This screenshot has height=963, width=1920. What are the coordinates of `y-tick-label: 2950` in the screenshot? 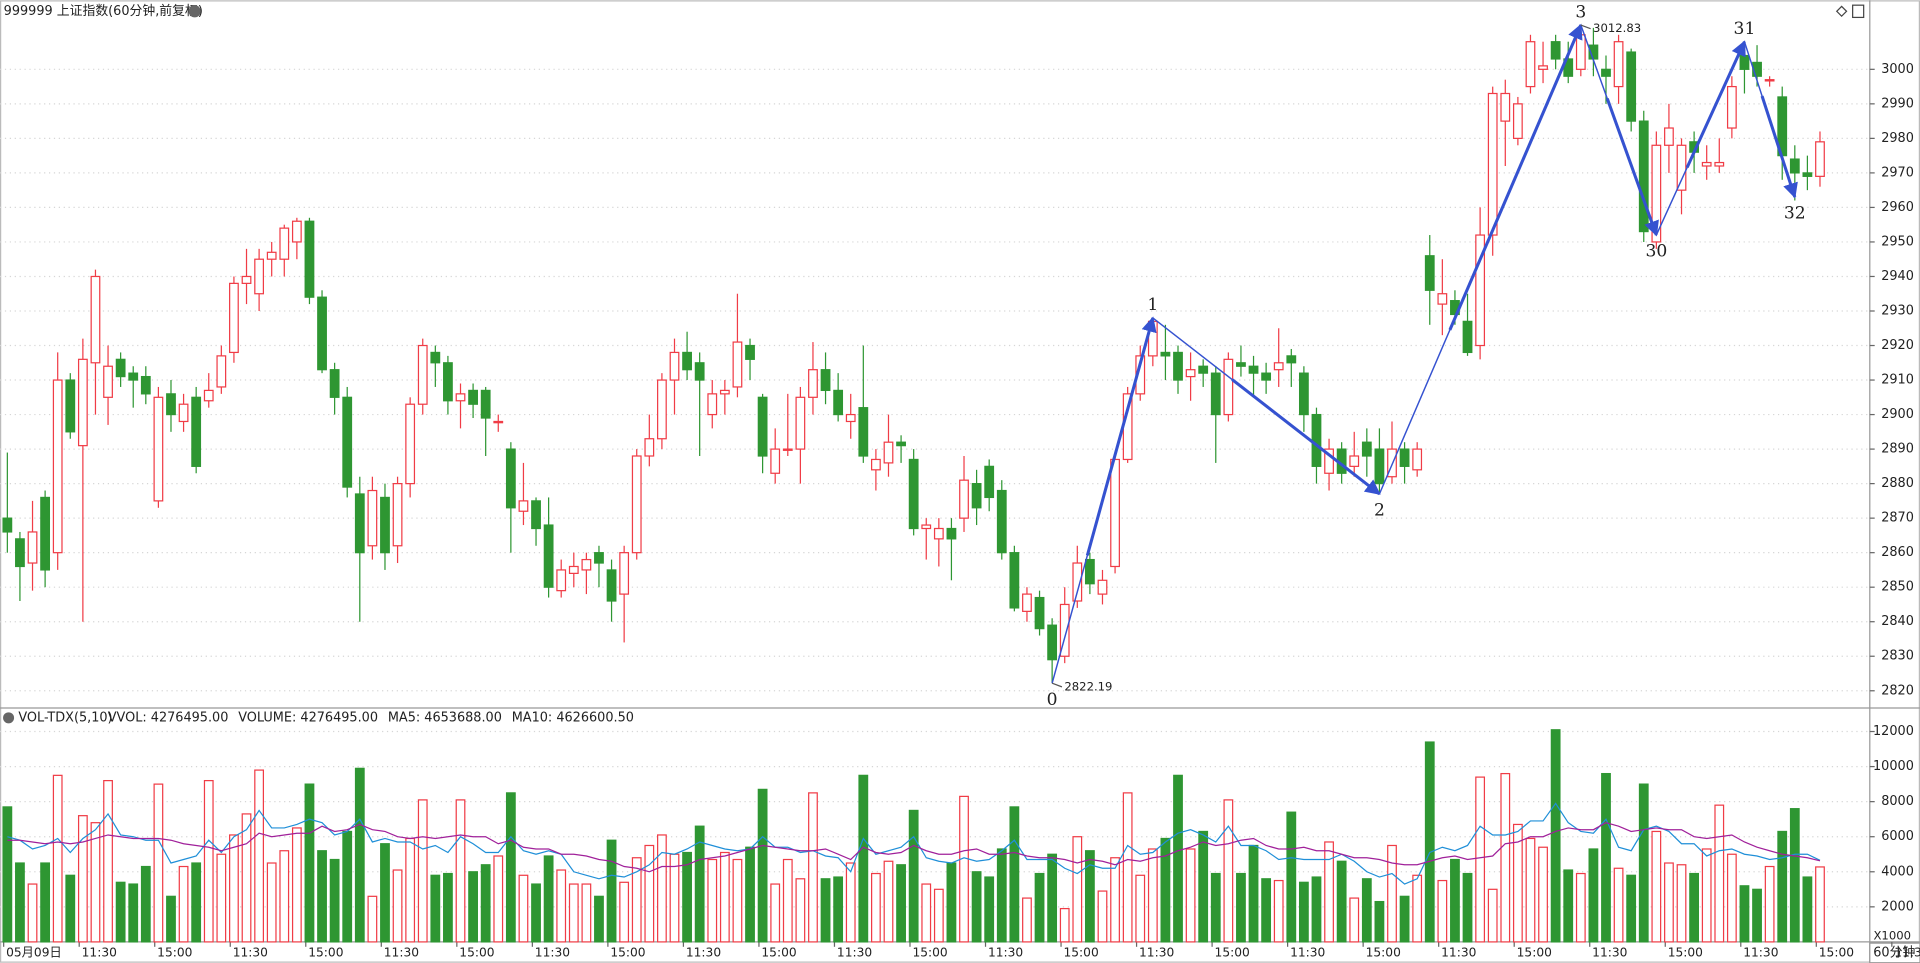 It's located at (1897, 241).